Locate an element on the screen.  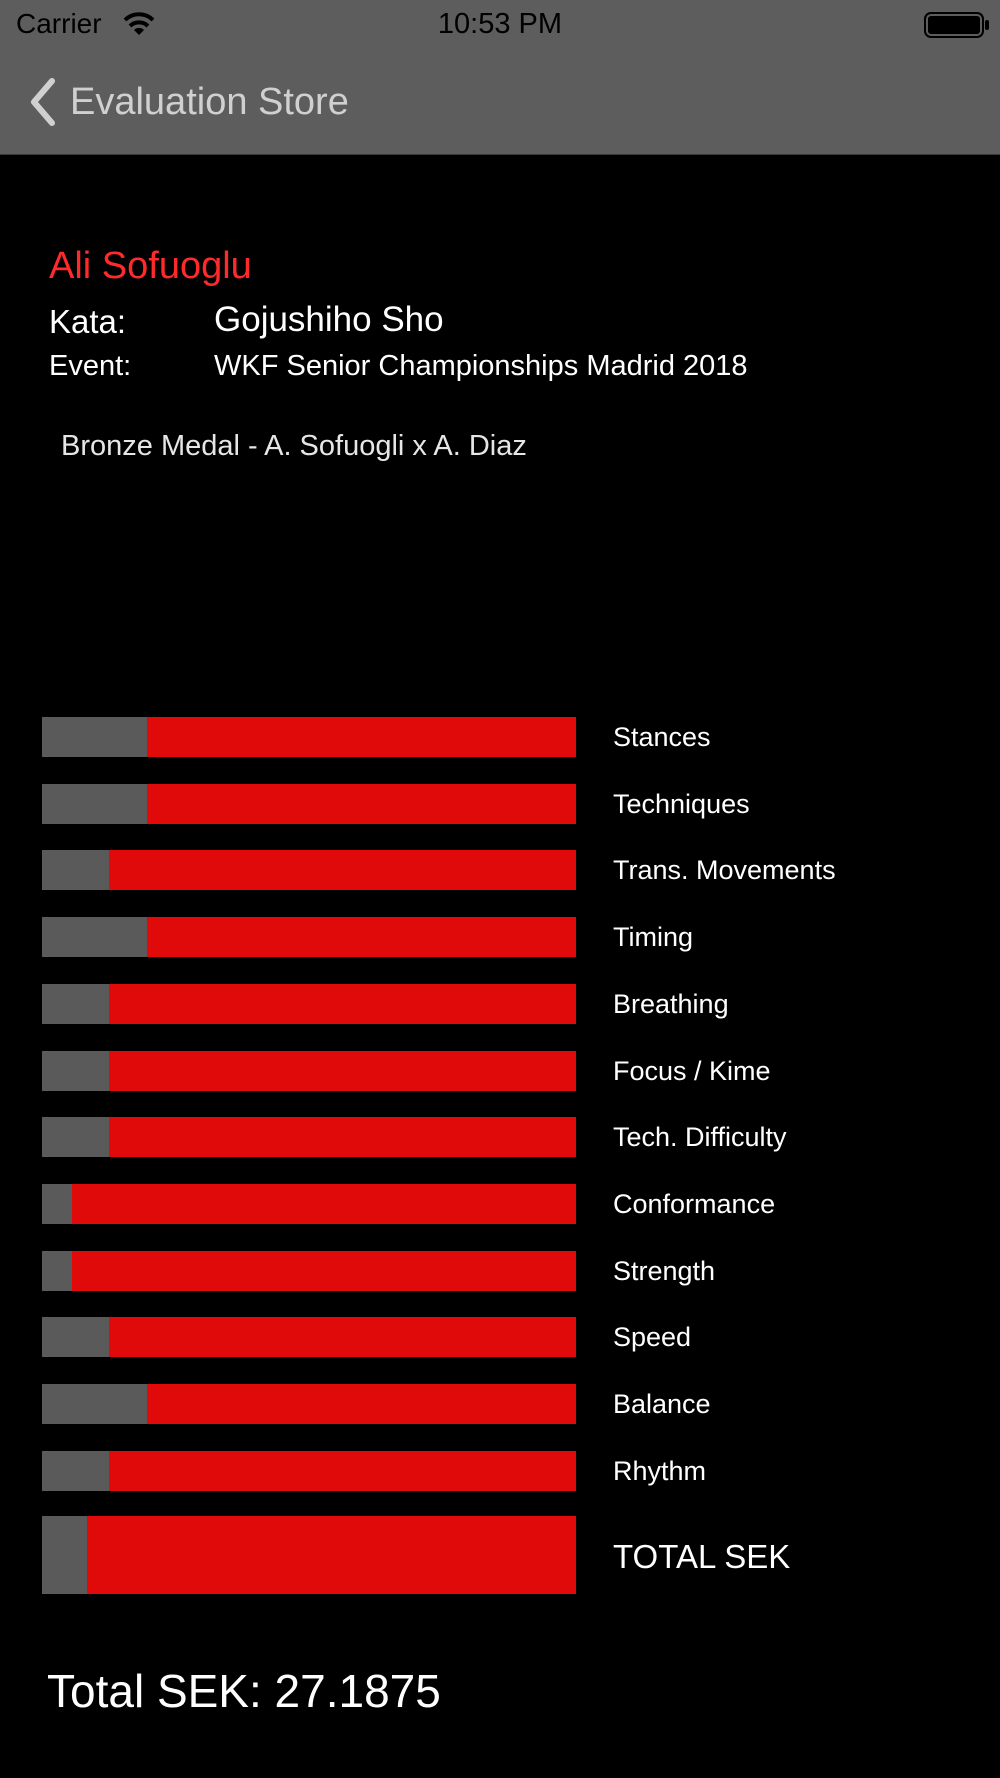
navigation-bar: Evaluation Store is located at coordinates (500, 102).